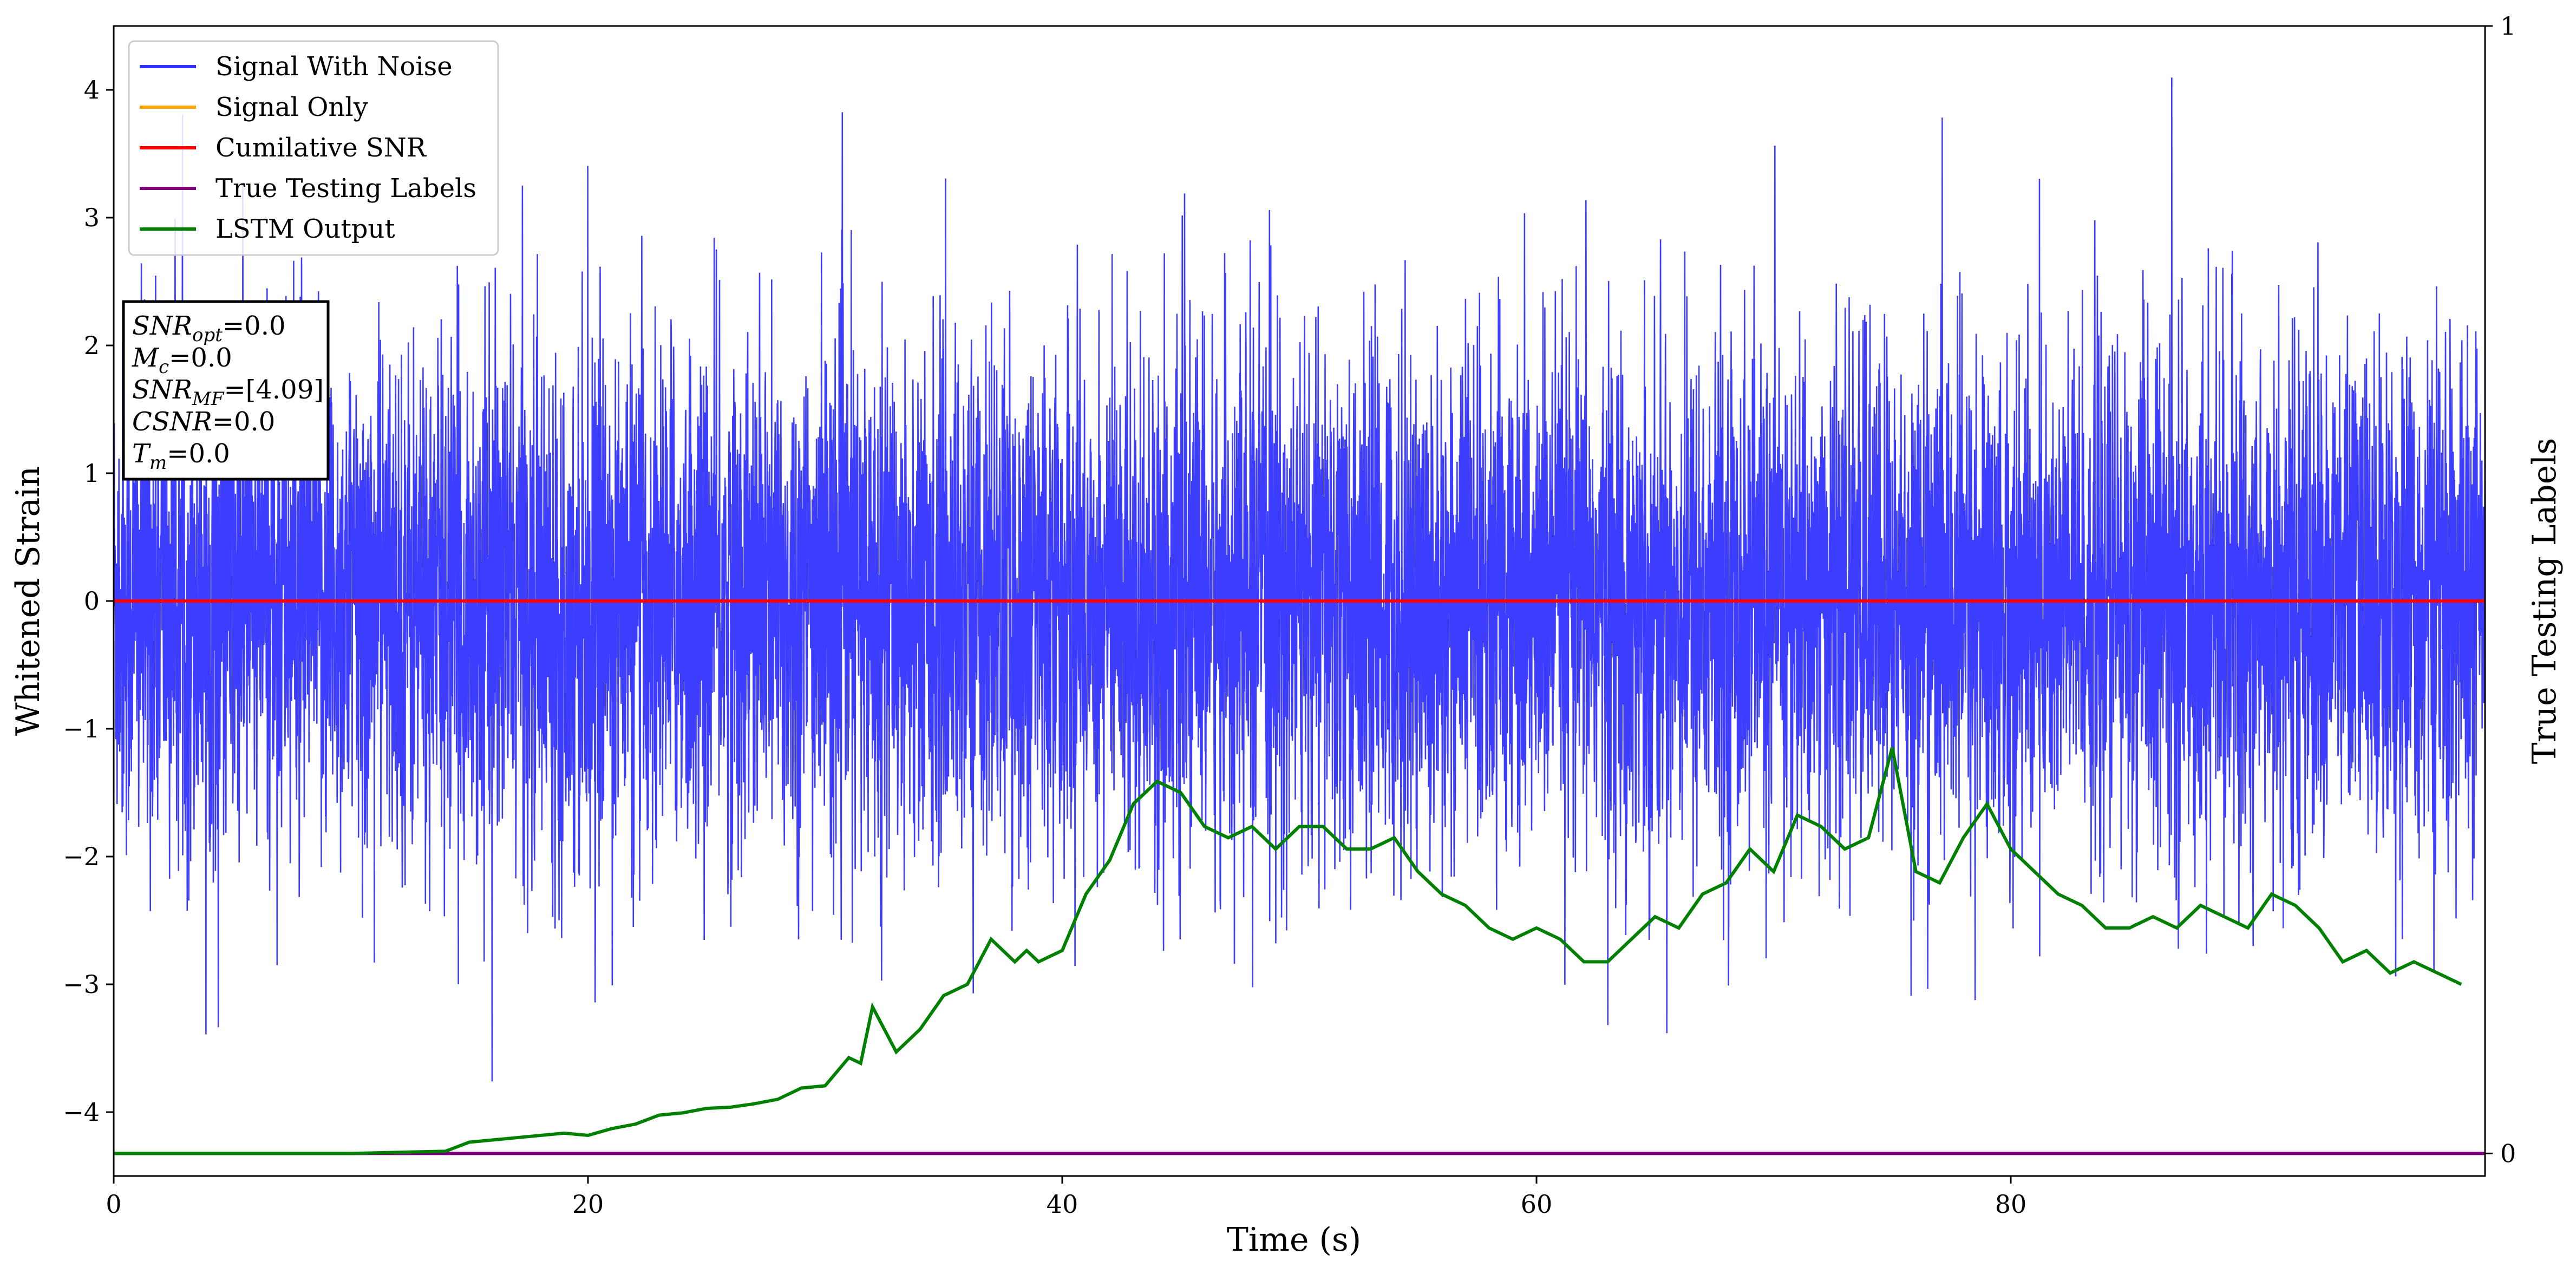  What do you see at coordinates (92, 217) in the screenshot?
I see `y-tick-label: 3` at bounding box center [92, 217].